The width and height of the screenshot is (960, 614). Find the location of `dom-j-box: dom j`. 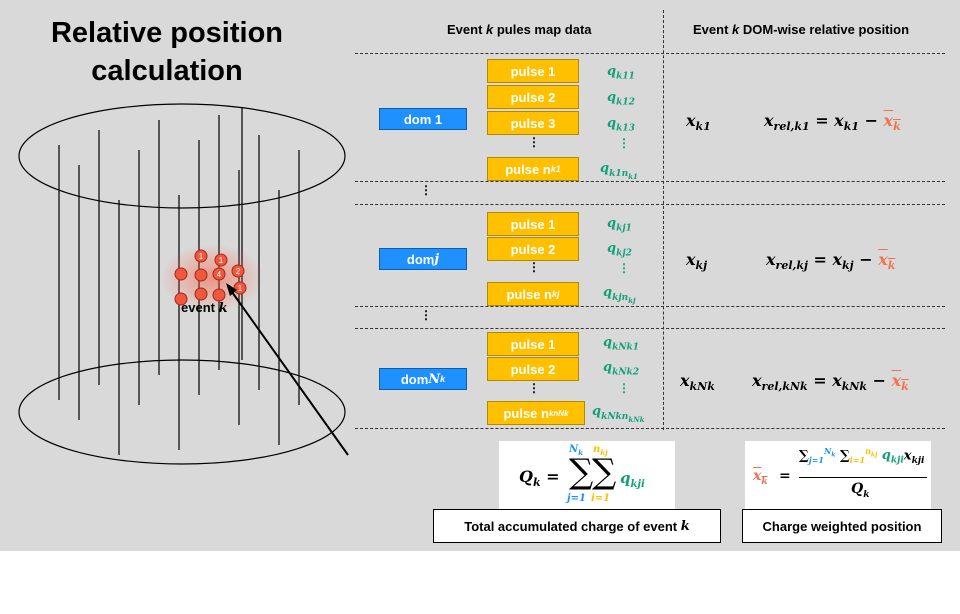

dom-j-box: dom j is located at coordinates (423, 259).